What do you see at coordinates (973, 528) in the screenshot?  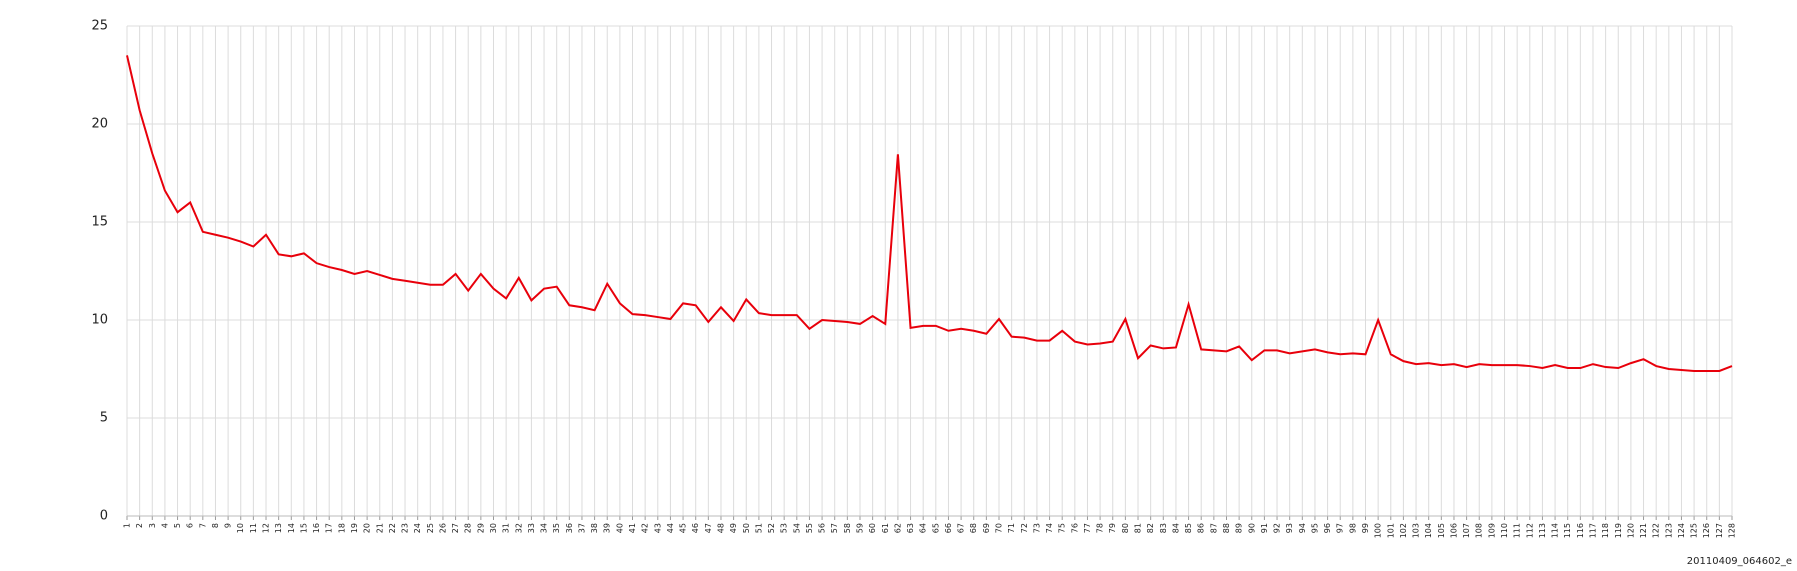 I see `x-tick-label: 68` at bounding box center [973, 528].